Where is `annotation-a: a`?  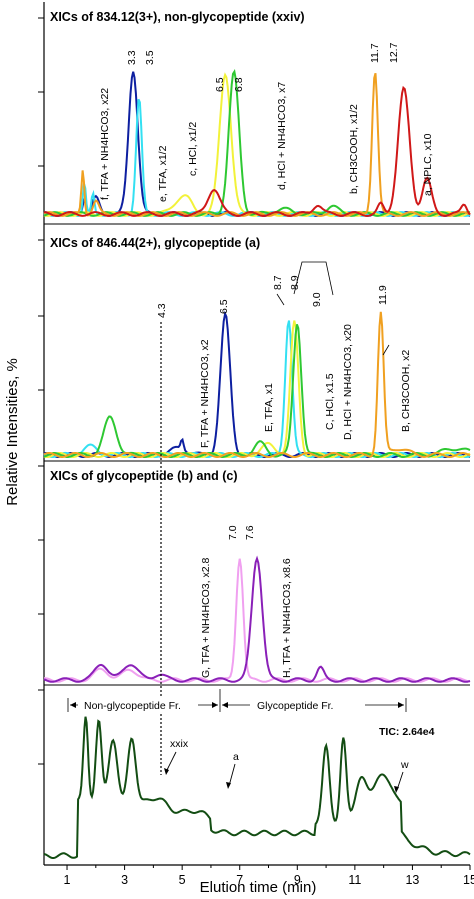
annotation-a: a is located at coordinates (236, 757).